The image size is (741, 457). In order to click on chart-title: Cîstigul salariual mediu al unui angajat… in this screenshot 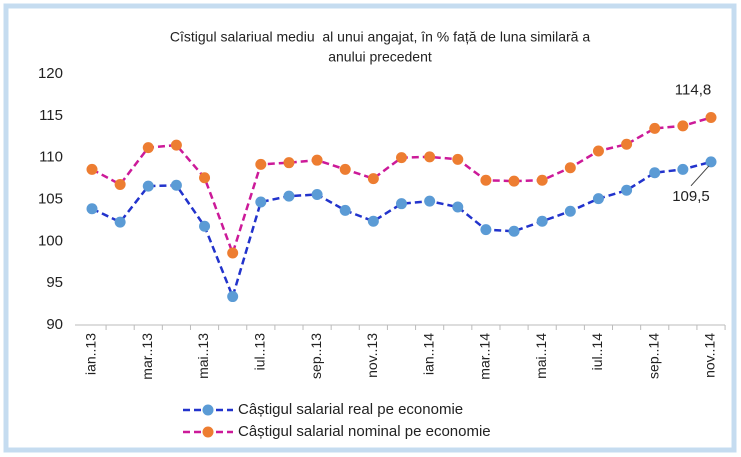, I will do `click(380, 37)`.